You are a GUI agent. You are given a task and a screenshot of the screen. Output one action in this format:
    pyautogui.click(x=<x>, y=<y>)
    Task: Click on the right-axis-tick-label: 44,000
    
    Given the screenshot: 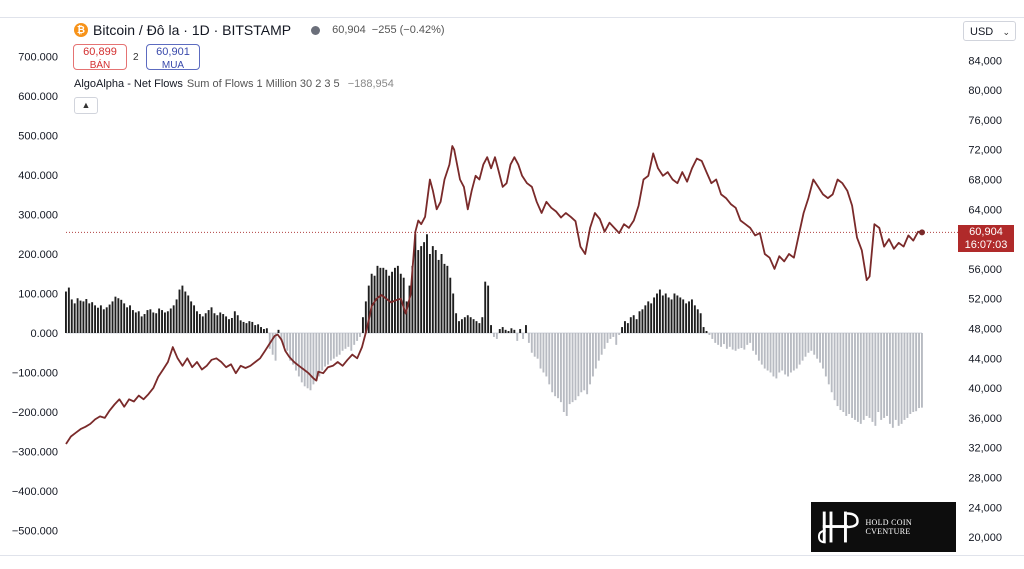 What is the action you would take?
    pyautogui.click(x=985, y=359)
    